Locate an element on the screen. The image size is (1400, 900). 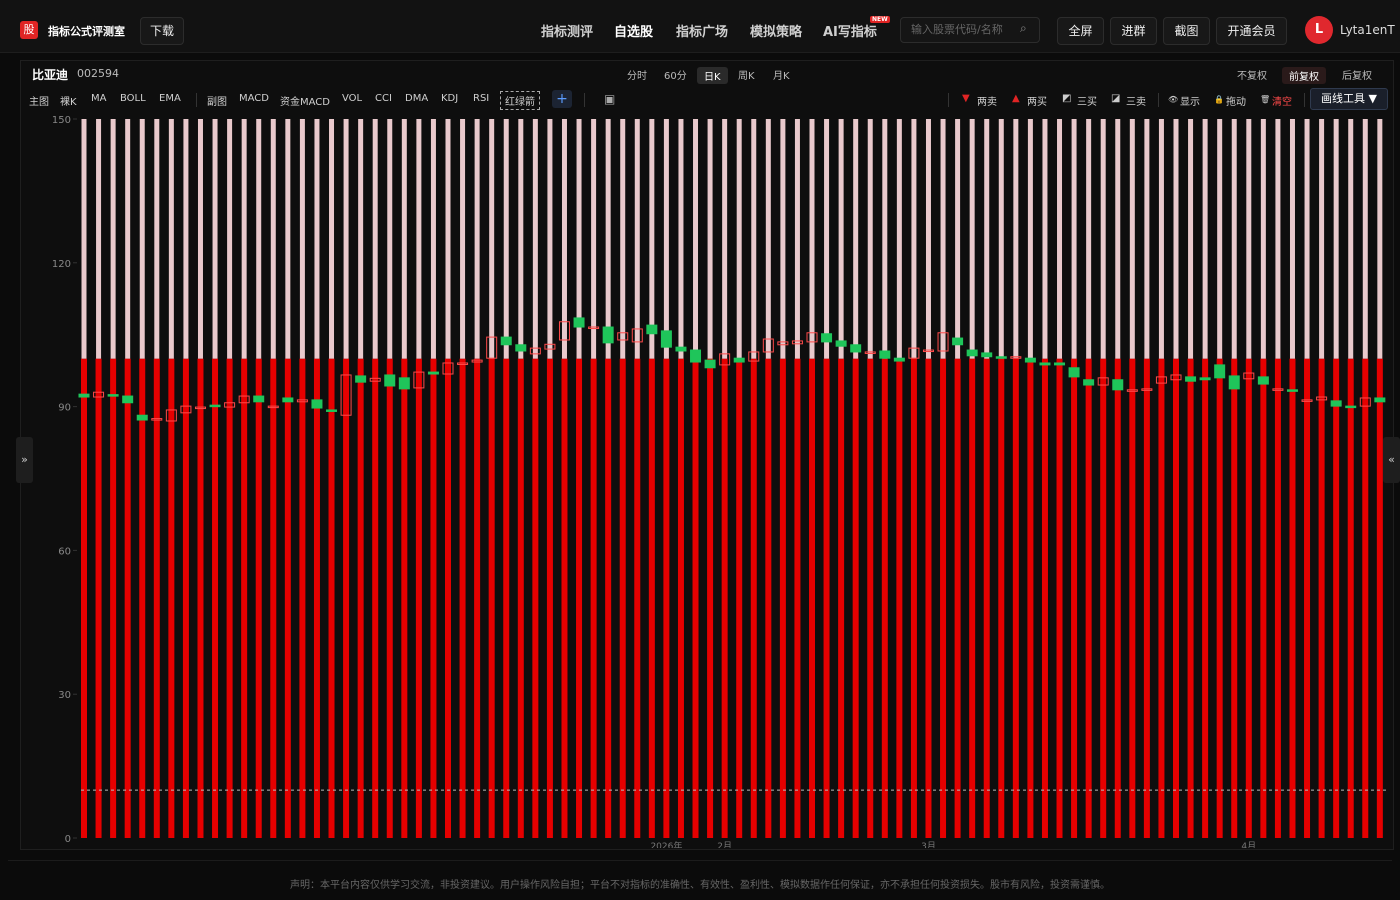
nav-item: AI写指标 is located at coordinates (850, 32).